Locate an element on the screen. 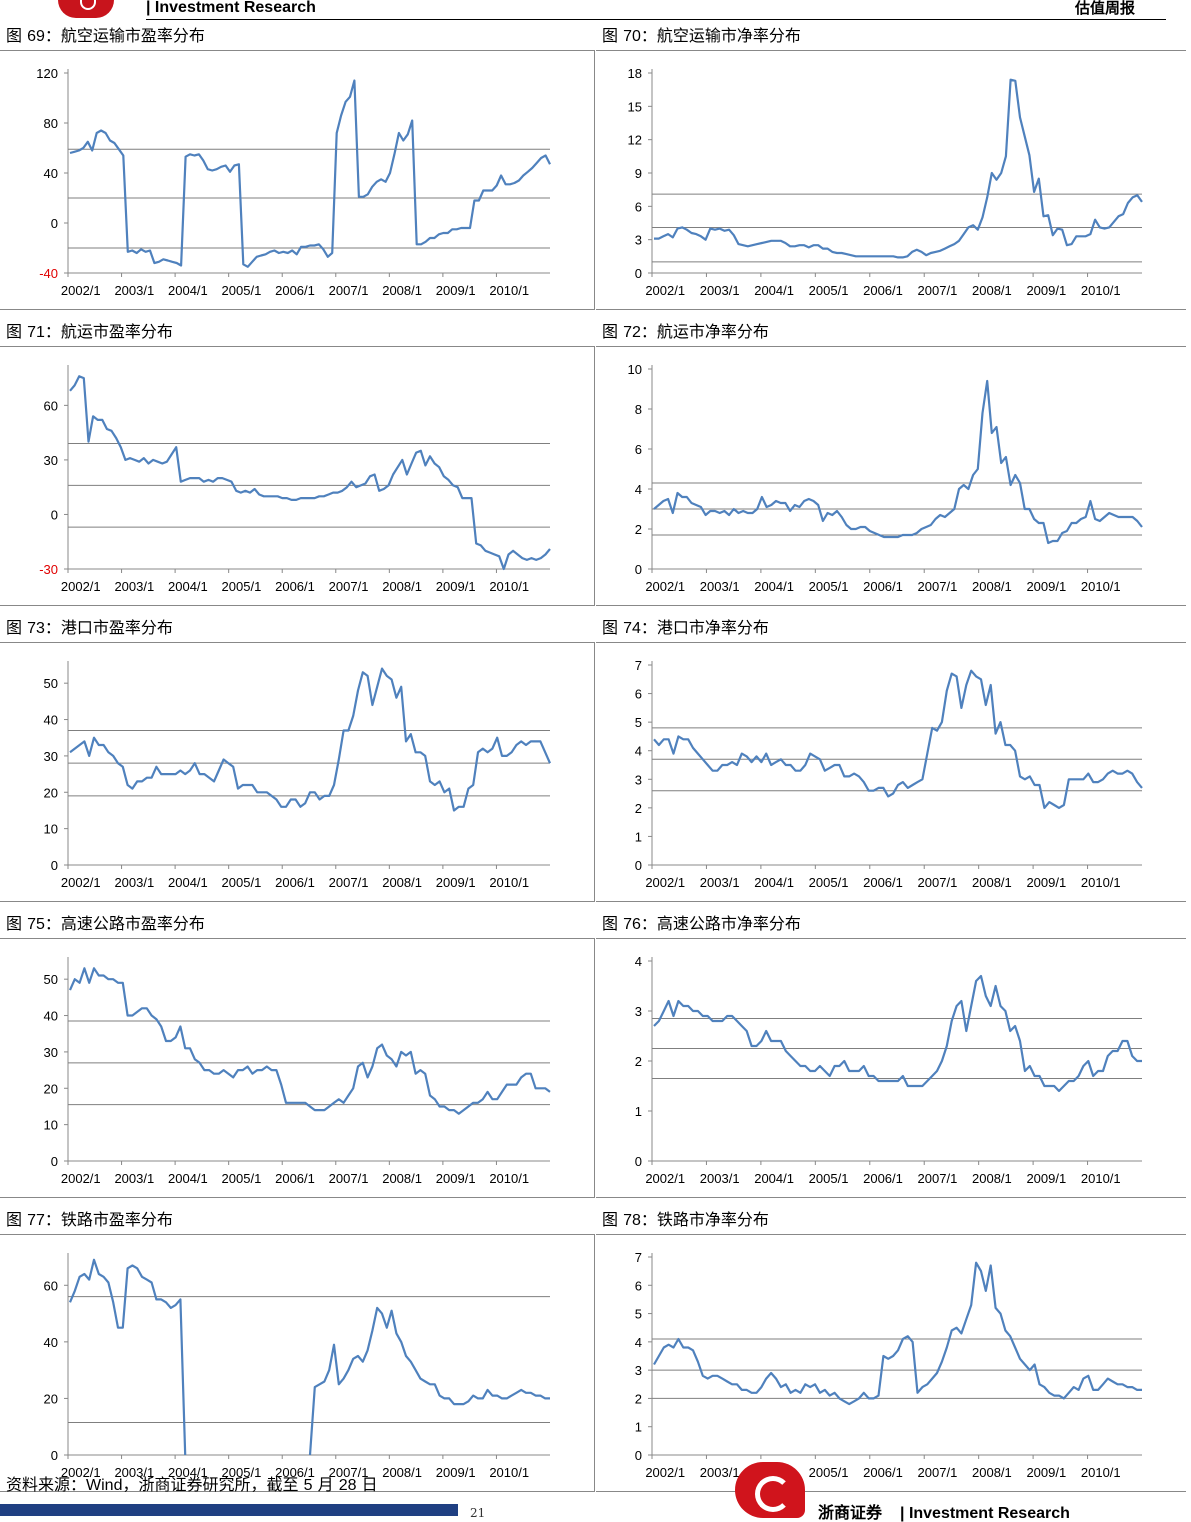 The height and width of the screenshot is (1522, 1191). footer-brand-en: | Investment Research is located at coordinates (985, 1513).